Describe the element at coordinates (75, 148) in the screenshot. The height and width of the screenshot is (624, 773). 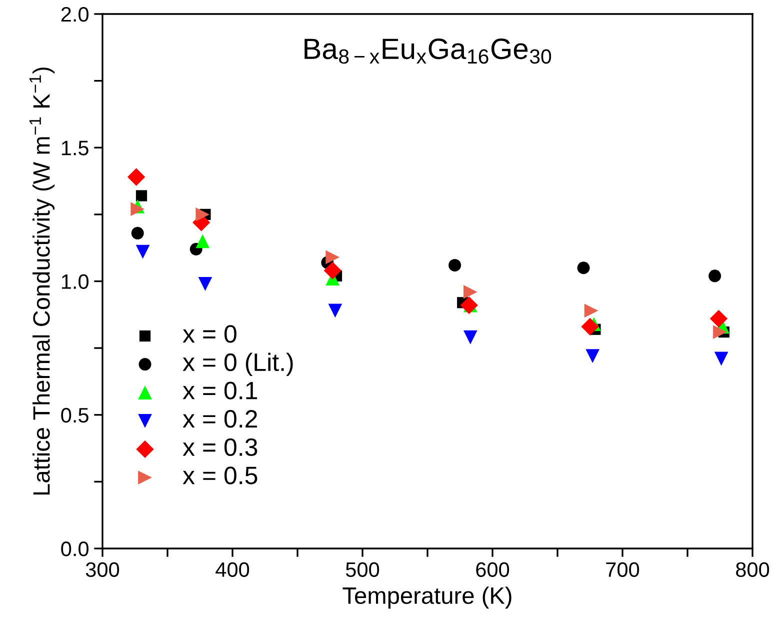
I see `y-tick-label: 1.5` at that location.